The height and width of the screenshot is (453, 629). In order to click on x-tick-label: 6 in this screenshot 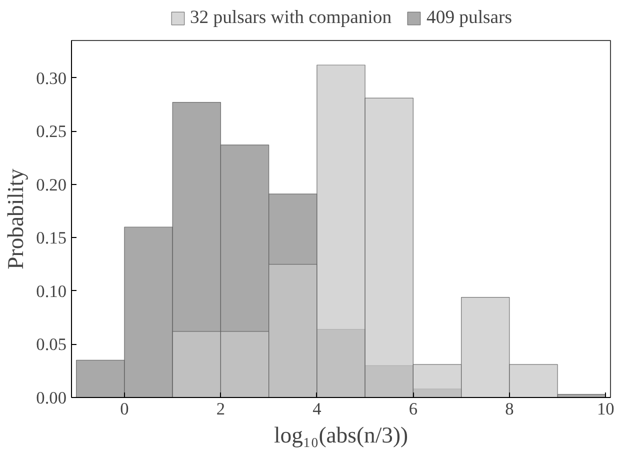, I will do `click(413, 409)`.